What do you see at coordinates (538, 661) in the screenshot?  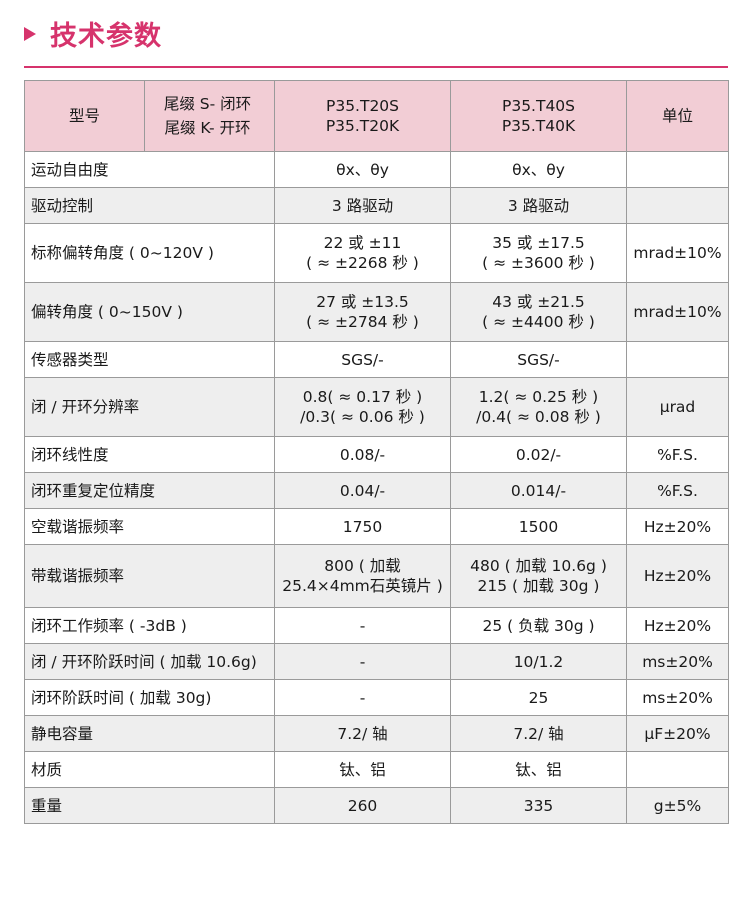 I see `value-model-2: 10/1.2` at bounding box center [538, 661].